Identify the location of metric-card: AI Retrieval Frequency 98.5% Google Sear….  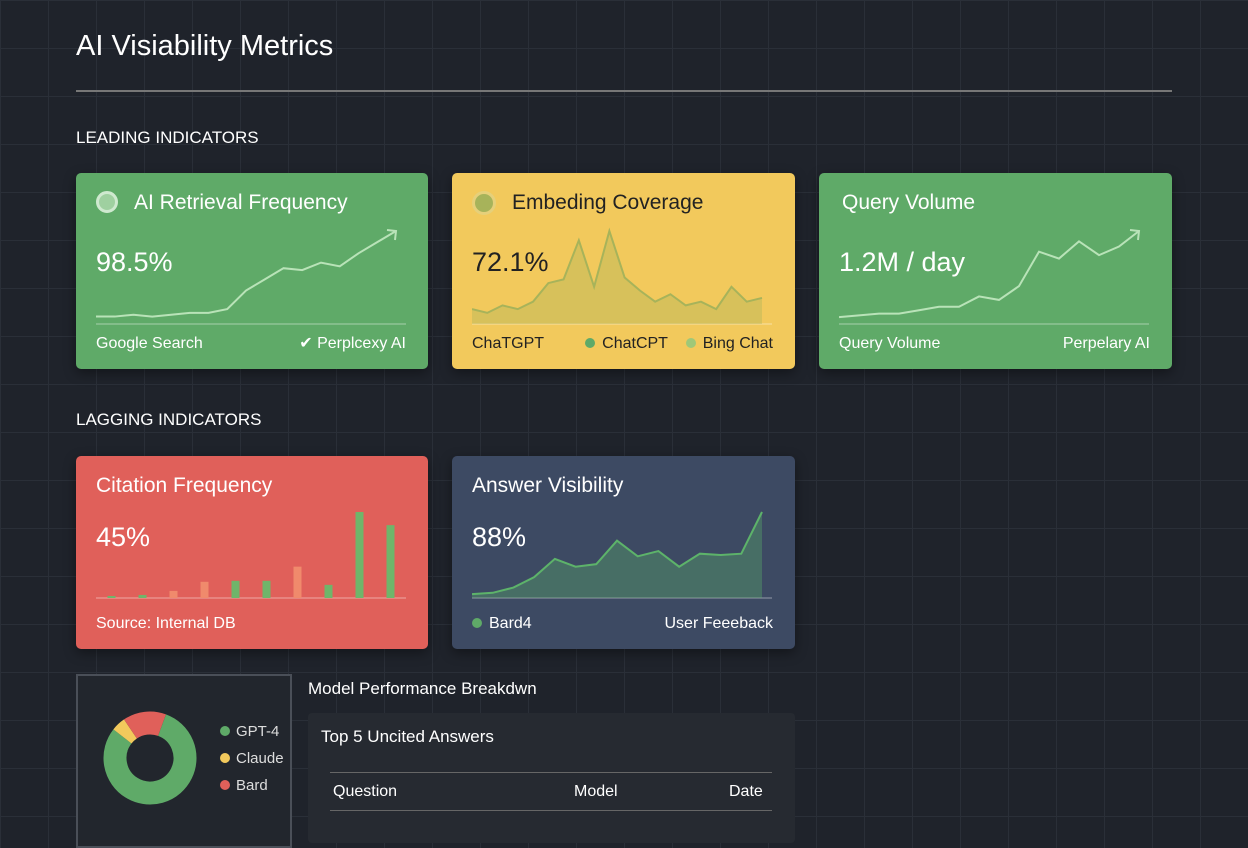
(252, 271).